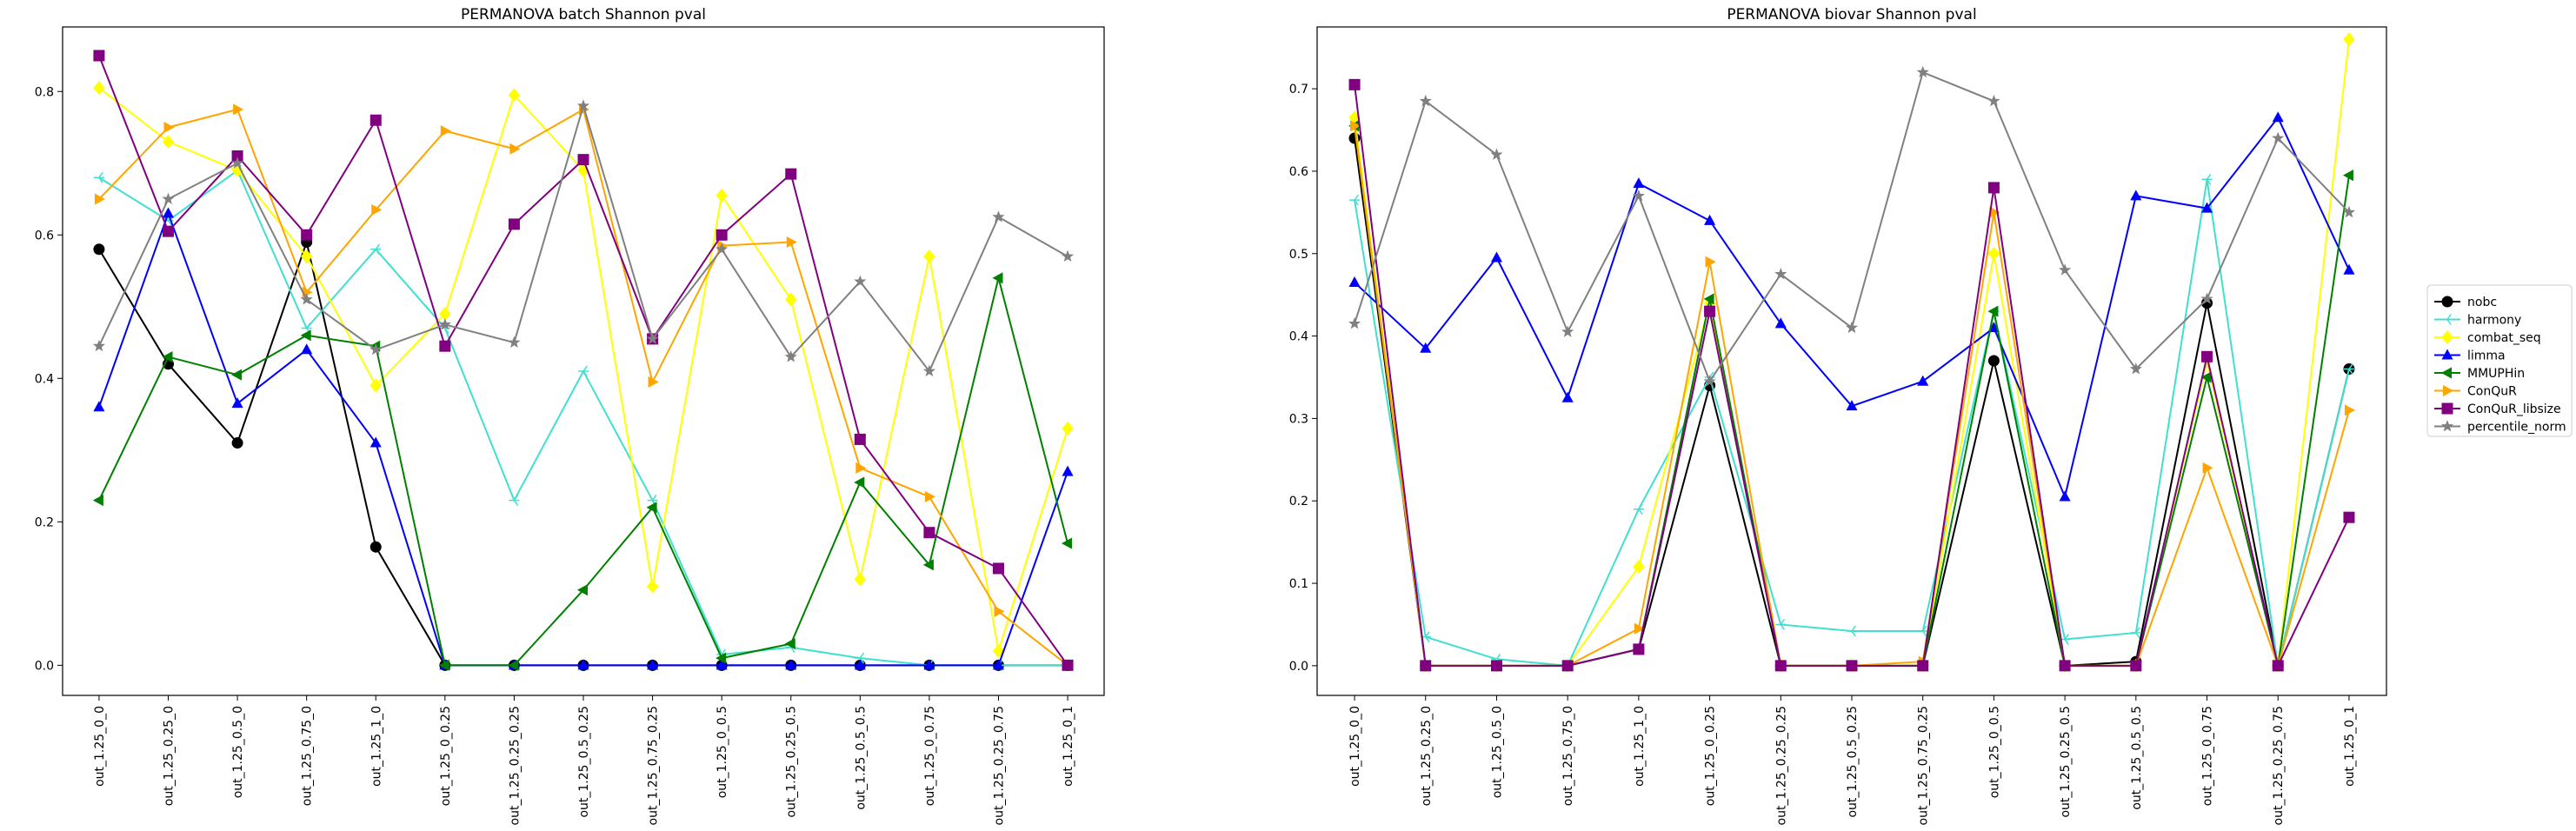 This screenshot has height=831, width=2576. What do you see at coordinates (44, 236) in the screenshot?
I see `y-tick-label: 0.6` at bounding box center [44, 236].